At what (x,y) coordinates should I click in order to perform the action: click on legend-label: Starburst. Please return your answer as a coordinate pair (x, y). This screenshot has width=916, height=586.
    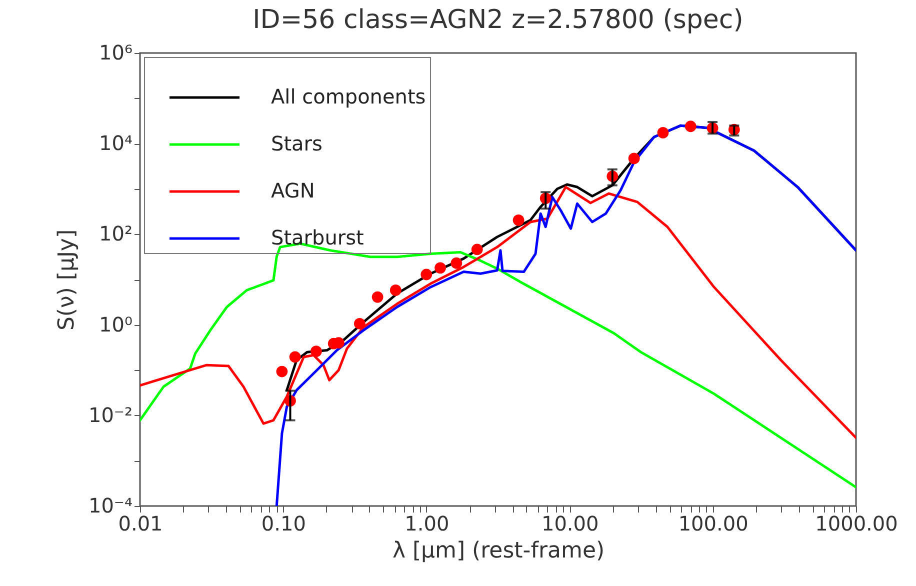
    Looking at the image, I should click on (317, 238).